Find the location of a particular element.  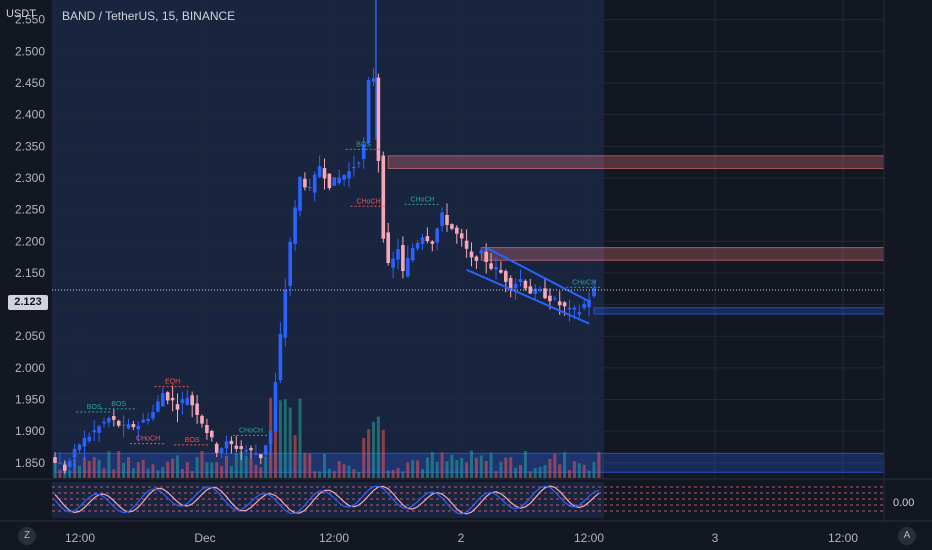

y-tick-label: 2.250 is located at coordinates (30, 210).